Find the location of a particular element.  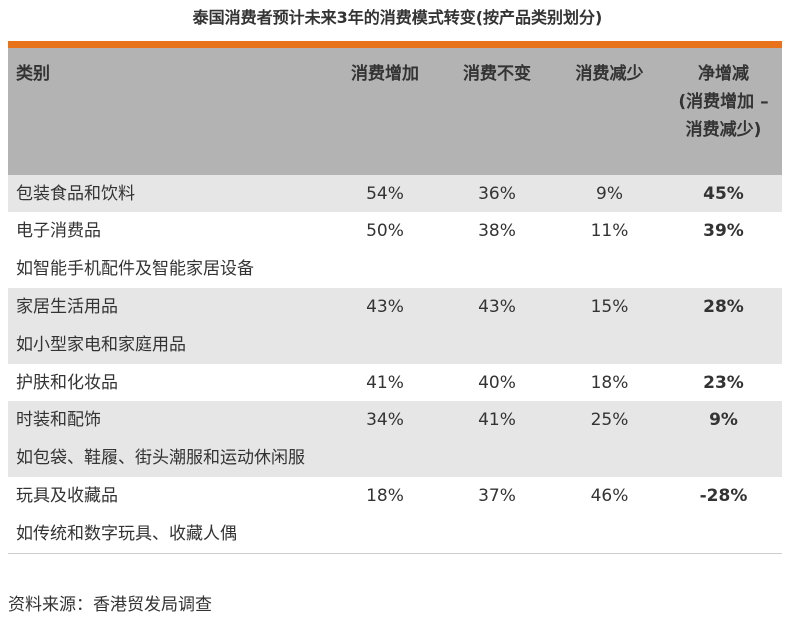

table-row: 时装和配饰 如包袋、鞋履、街头潮服和运动休闲服 34% 41% 25% 9% is located at coordinates (395, 439).